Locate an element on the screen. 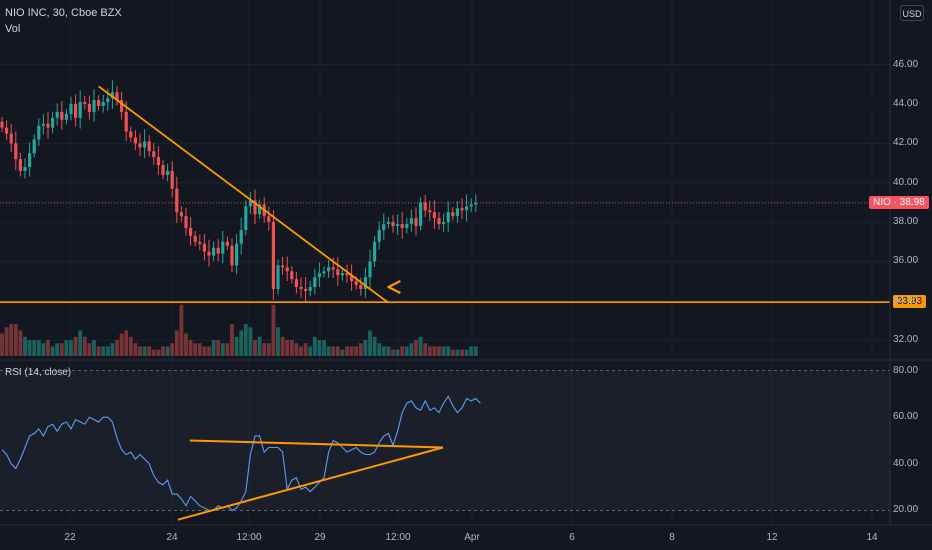 The width and height of the screenshot is (932, 550). breakout-arrow is located at coordinates (394, 287).